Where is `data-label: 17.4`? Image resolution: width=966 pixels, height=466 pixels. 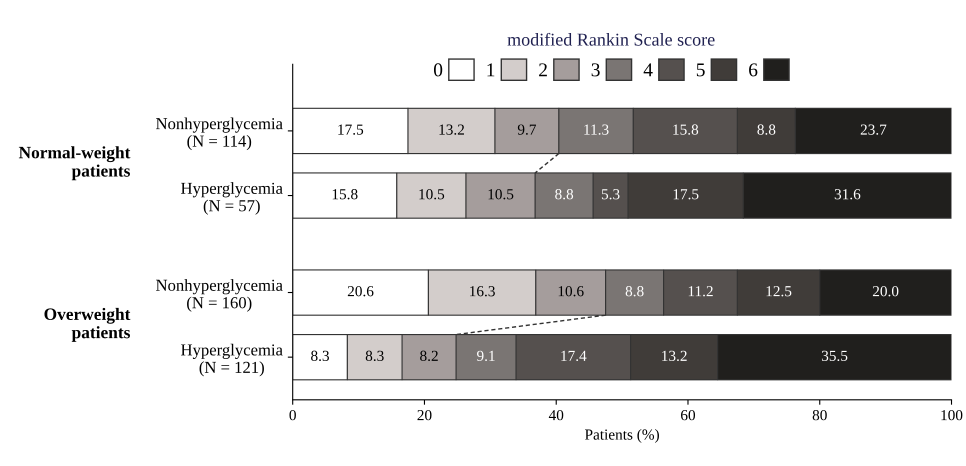
data-label: 17.4 is located at coordinates (573, 356).